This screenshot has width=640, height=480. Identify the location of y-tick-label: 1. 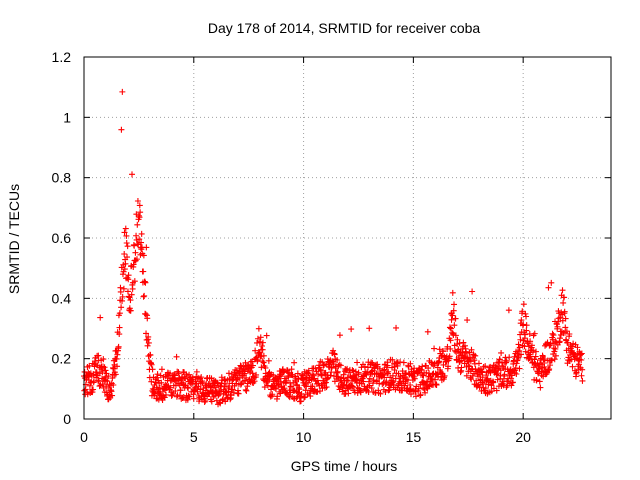
(67, 117).